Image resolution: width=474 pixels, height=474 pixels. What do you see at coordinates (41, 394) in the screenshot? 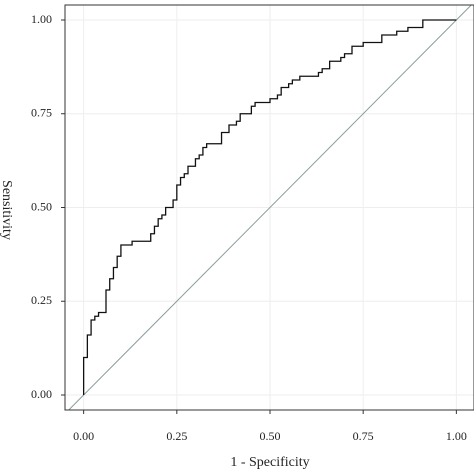
I see `y-tick-label: 0.00` at bounding box center [41, 394].